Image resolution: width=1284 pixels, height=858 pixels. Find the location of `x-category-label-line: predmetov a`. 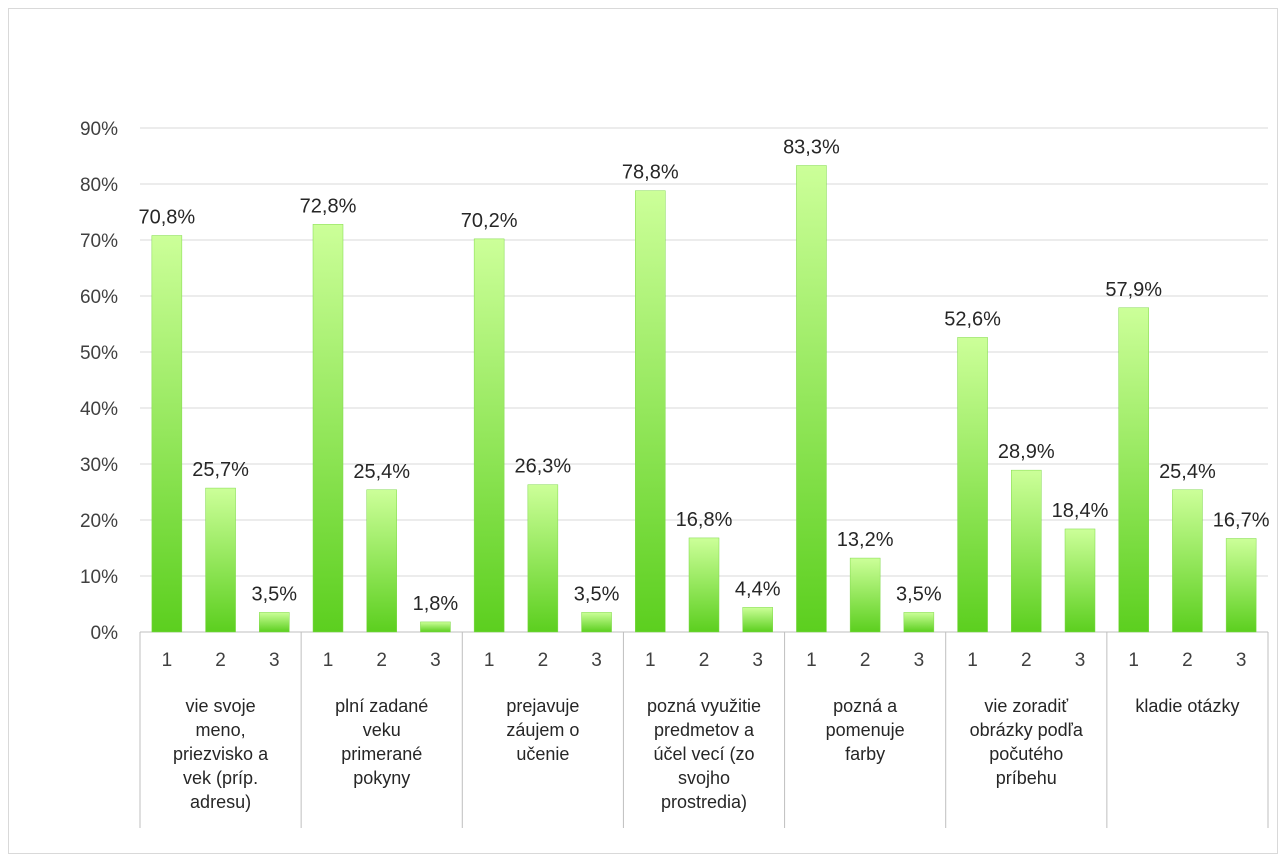

x-category-label-line: predmetov a is located at coordinates (704, 730).